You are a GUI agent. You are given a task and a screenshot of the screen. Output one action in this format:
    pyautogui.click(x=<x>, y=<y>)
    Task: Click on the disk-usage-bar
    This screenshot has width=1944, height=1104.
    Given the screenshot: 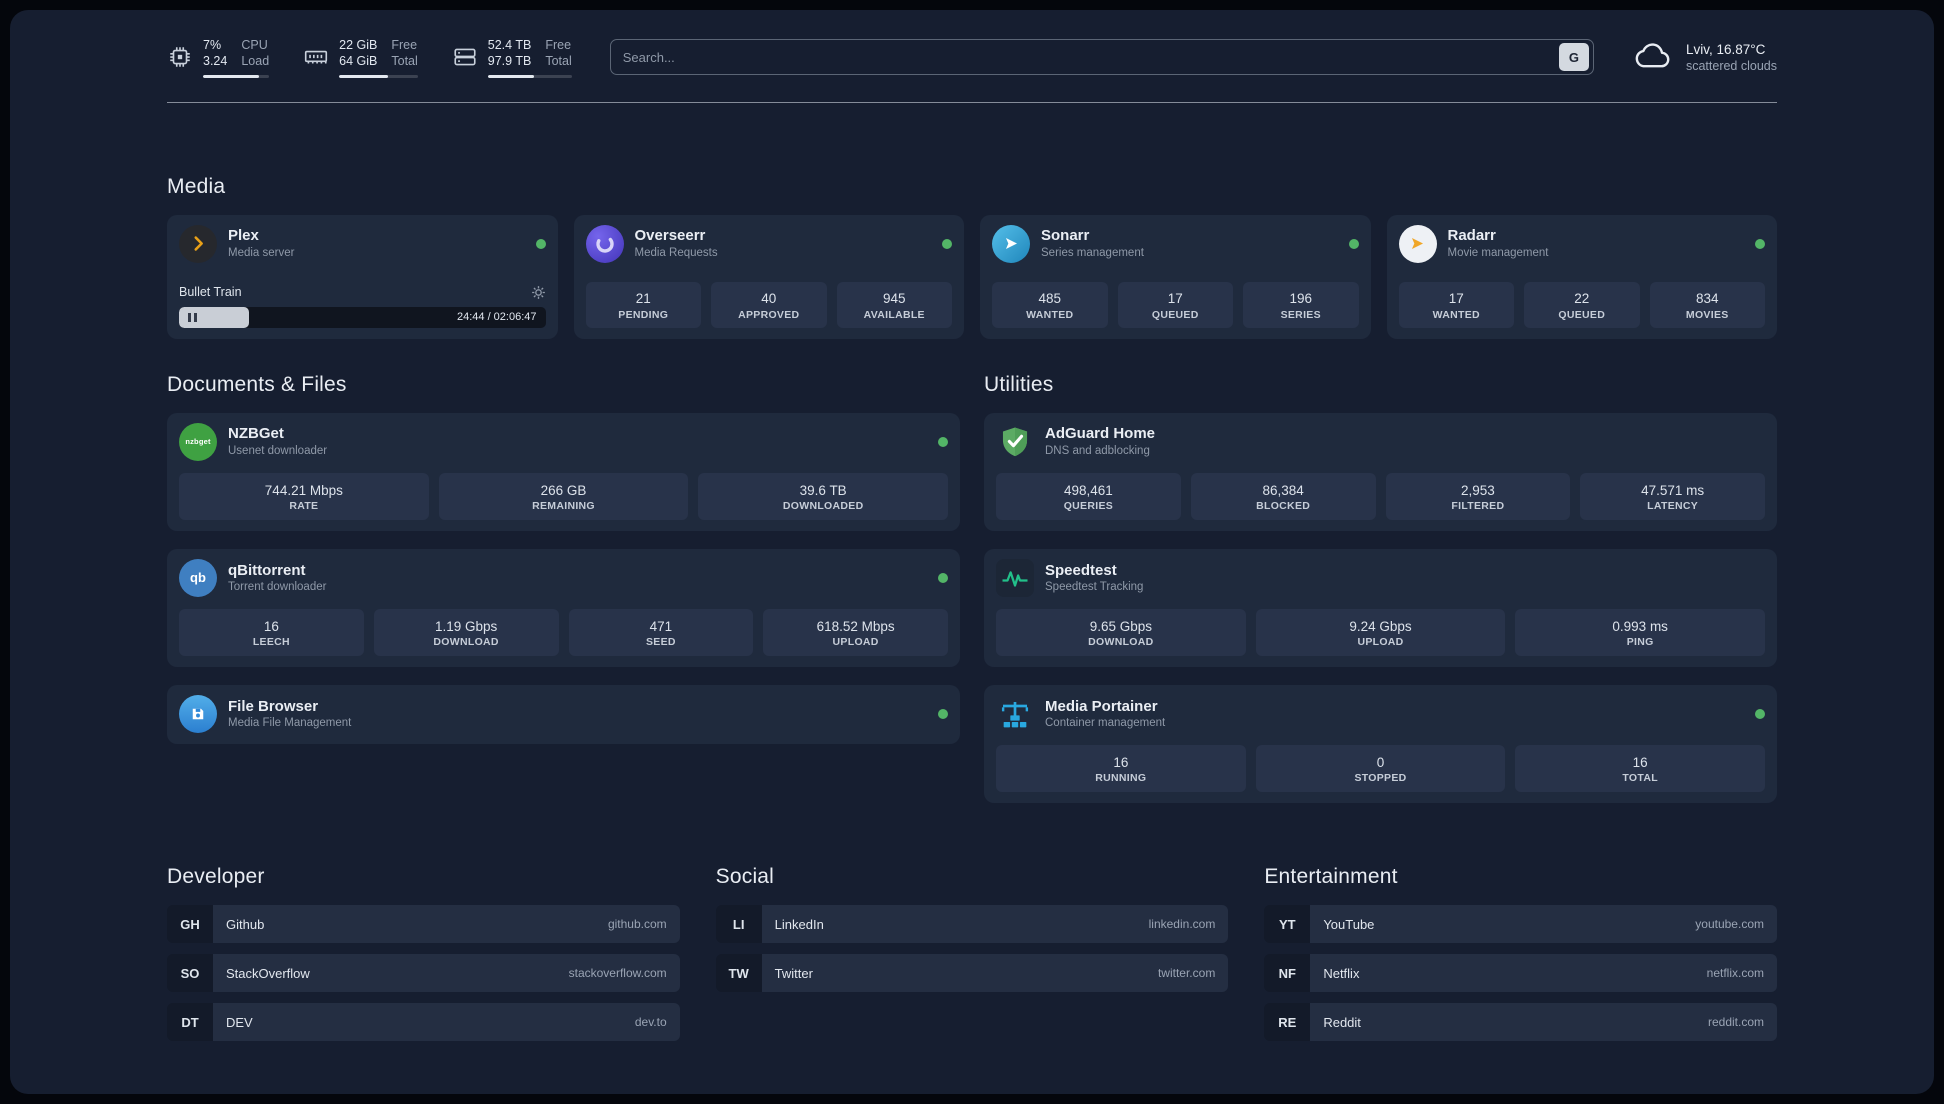 What is the action you would take?
    pyautogui.click(x=529, y=76)
    